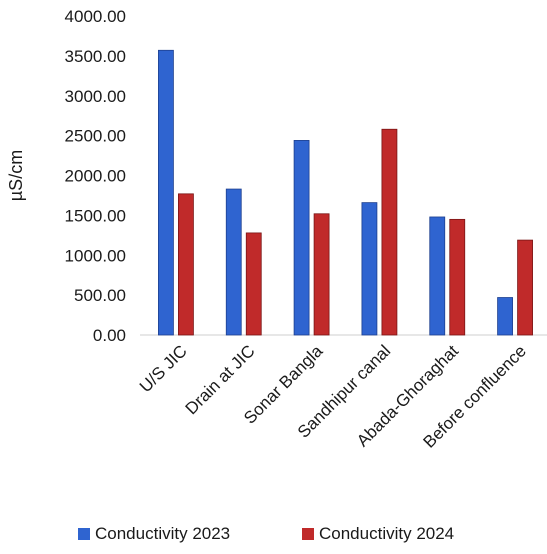 The image size is (547, 554). Describe the element at coordinates (84, 534) in the screenshot. I see `legend-swatch-2023` at that location.